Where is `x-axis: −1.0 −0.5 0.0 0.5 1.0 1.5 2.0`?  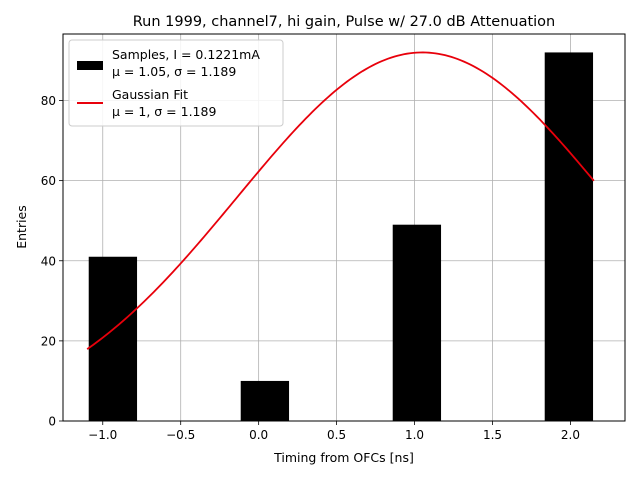 x-axis: −1.0 −0.5 0.0 0.5 1.0 1.5 2.0 is located at coordinates (334, 431).